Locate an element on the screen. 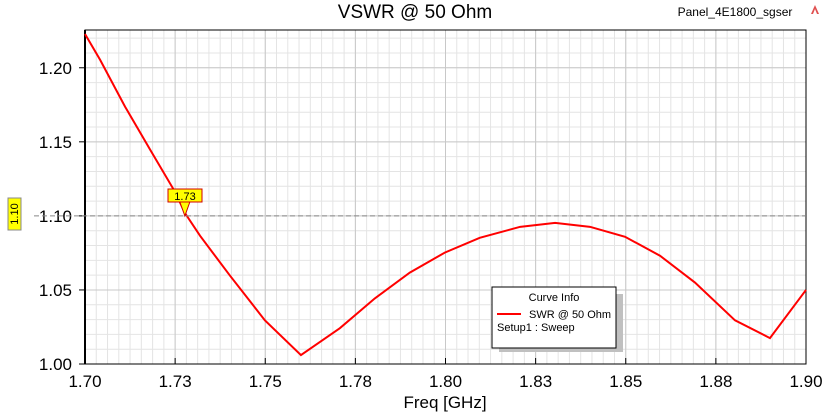 This screenshot has width=832, height=413. hline-label: 1.10 is located at coordinates (15, 213).